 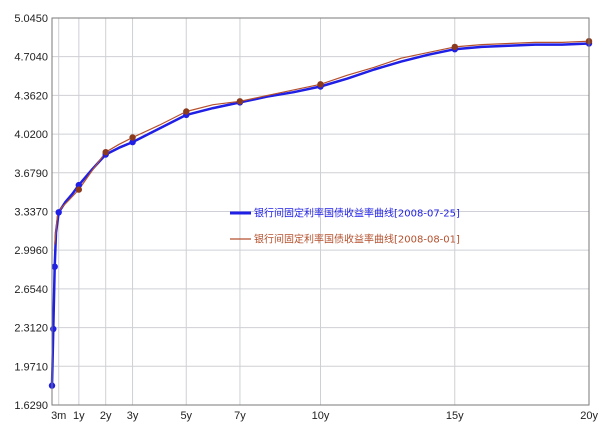 What do you see at coordinates (31, 96) in the screenshot?
I see `y-tick-label: 4.3620` at bounding box center [31, 96].